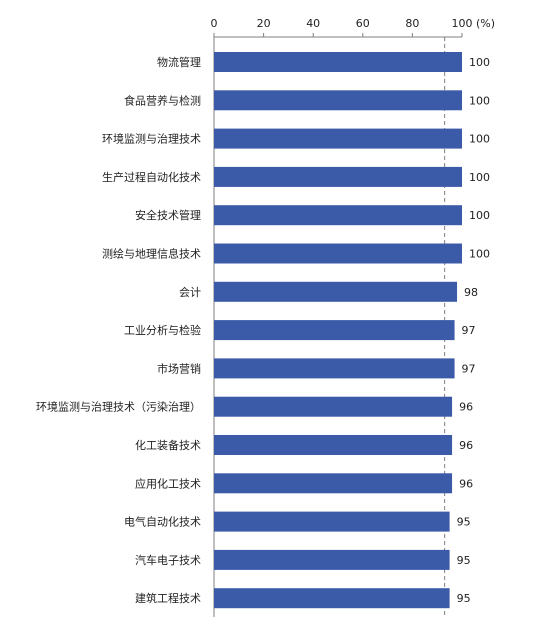 The image size is (547, 627). I want to click on category-label: 工业分析与检验, so click(162, 330).